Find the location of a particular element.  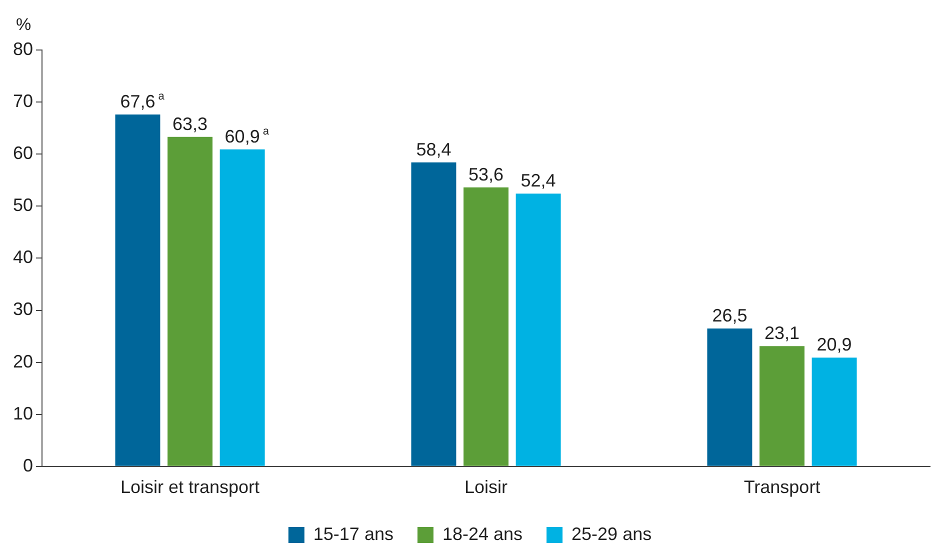

y-tick-label: 30 is located at coordinates (23, 309).